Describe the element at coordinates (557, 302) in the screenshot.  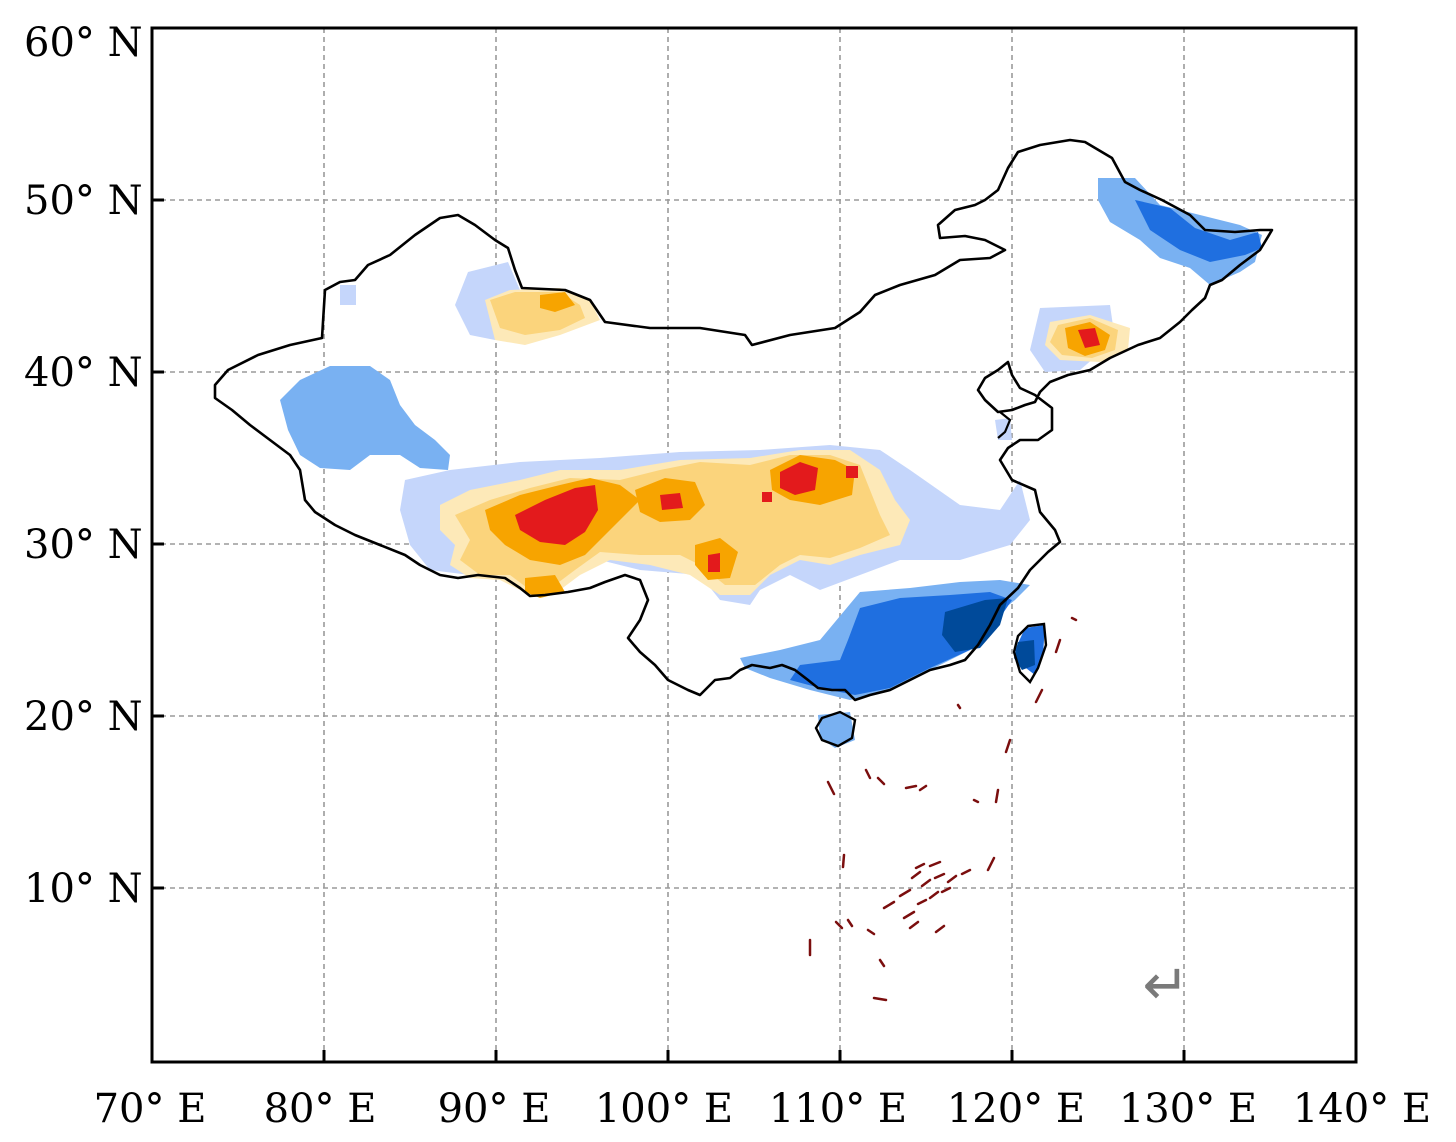
I see `positive-tarim-north` at that location.